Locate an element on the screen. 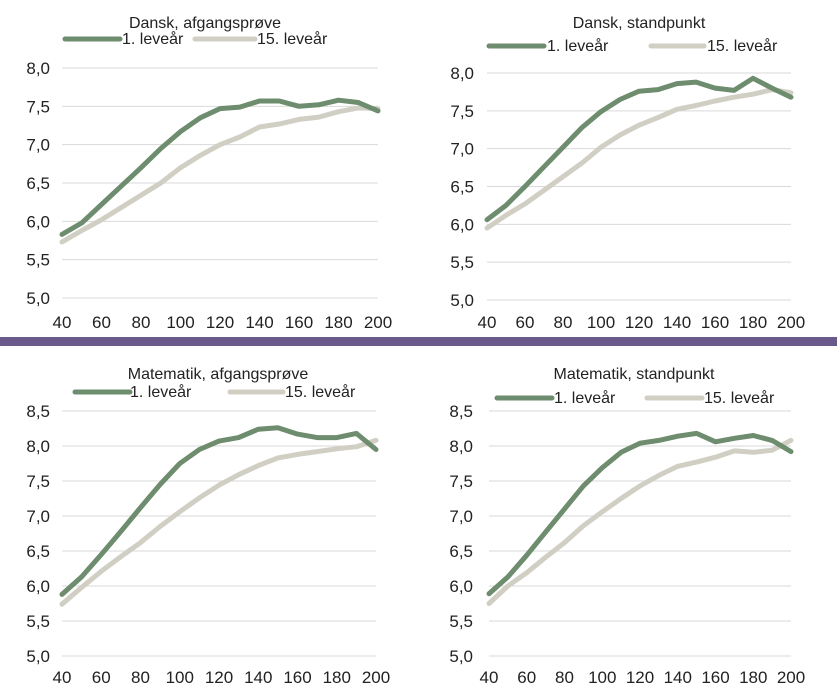 The height and width of the screenshot is (686, 837). chart-title: Matematik, afgangsprøve is located at coordinates (218, 374).